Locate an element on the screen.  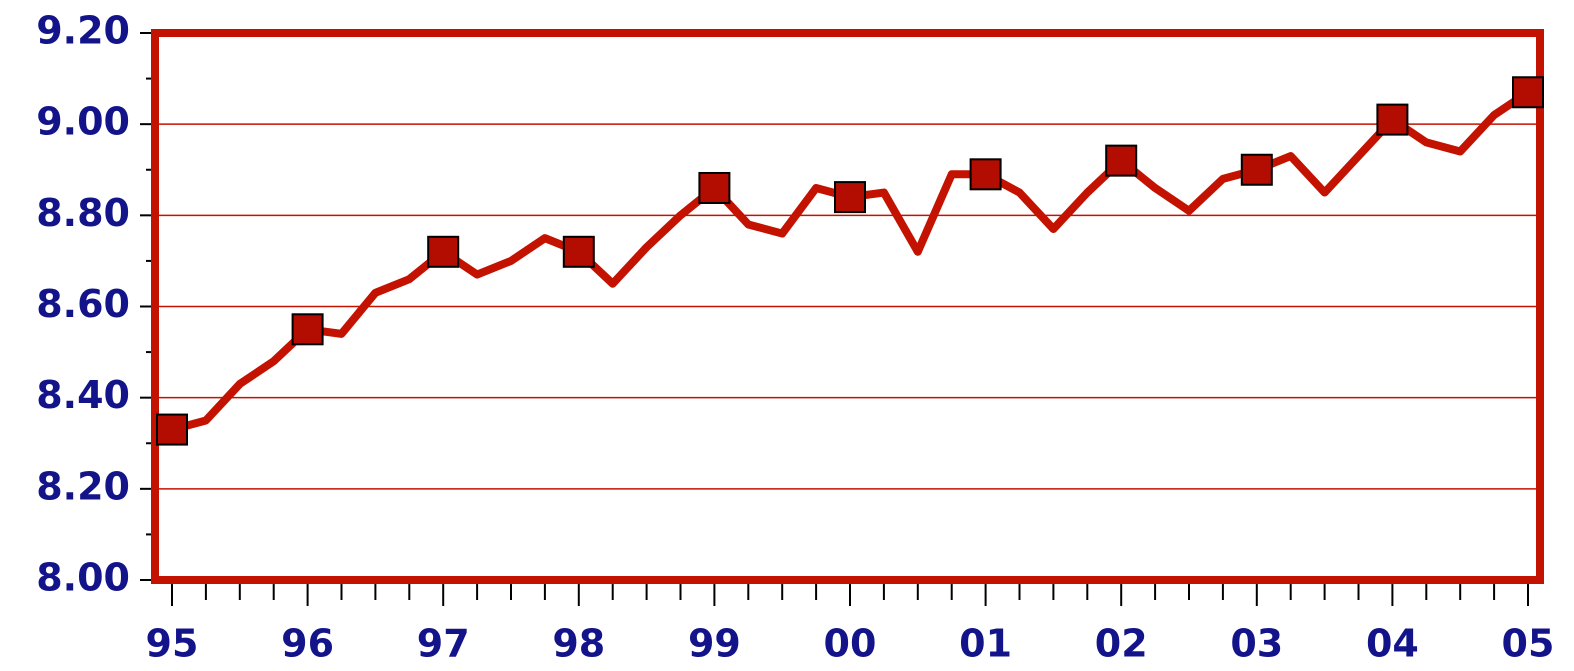
x-tick-label: 01 is located at coordinates (985, 644).